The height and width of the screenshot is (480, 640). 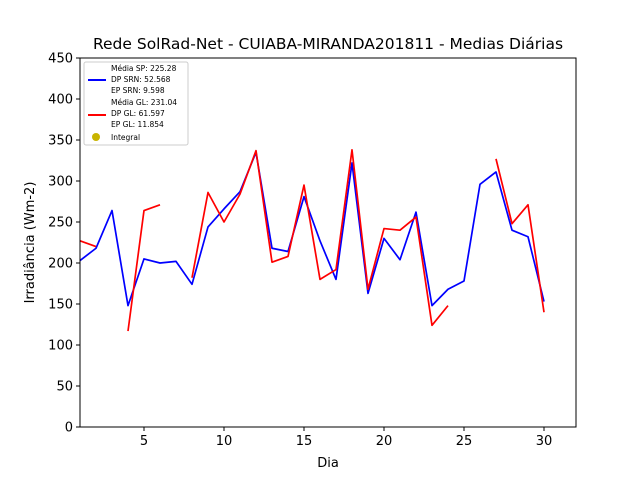 What do you see at coordinates (144, 102) in the screenshot?
I see `legend-gl-mean: Média GL: 231.04` at bounding box center [144, 102].